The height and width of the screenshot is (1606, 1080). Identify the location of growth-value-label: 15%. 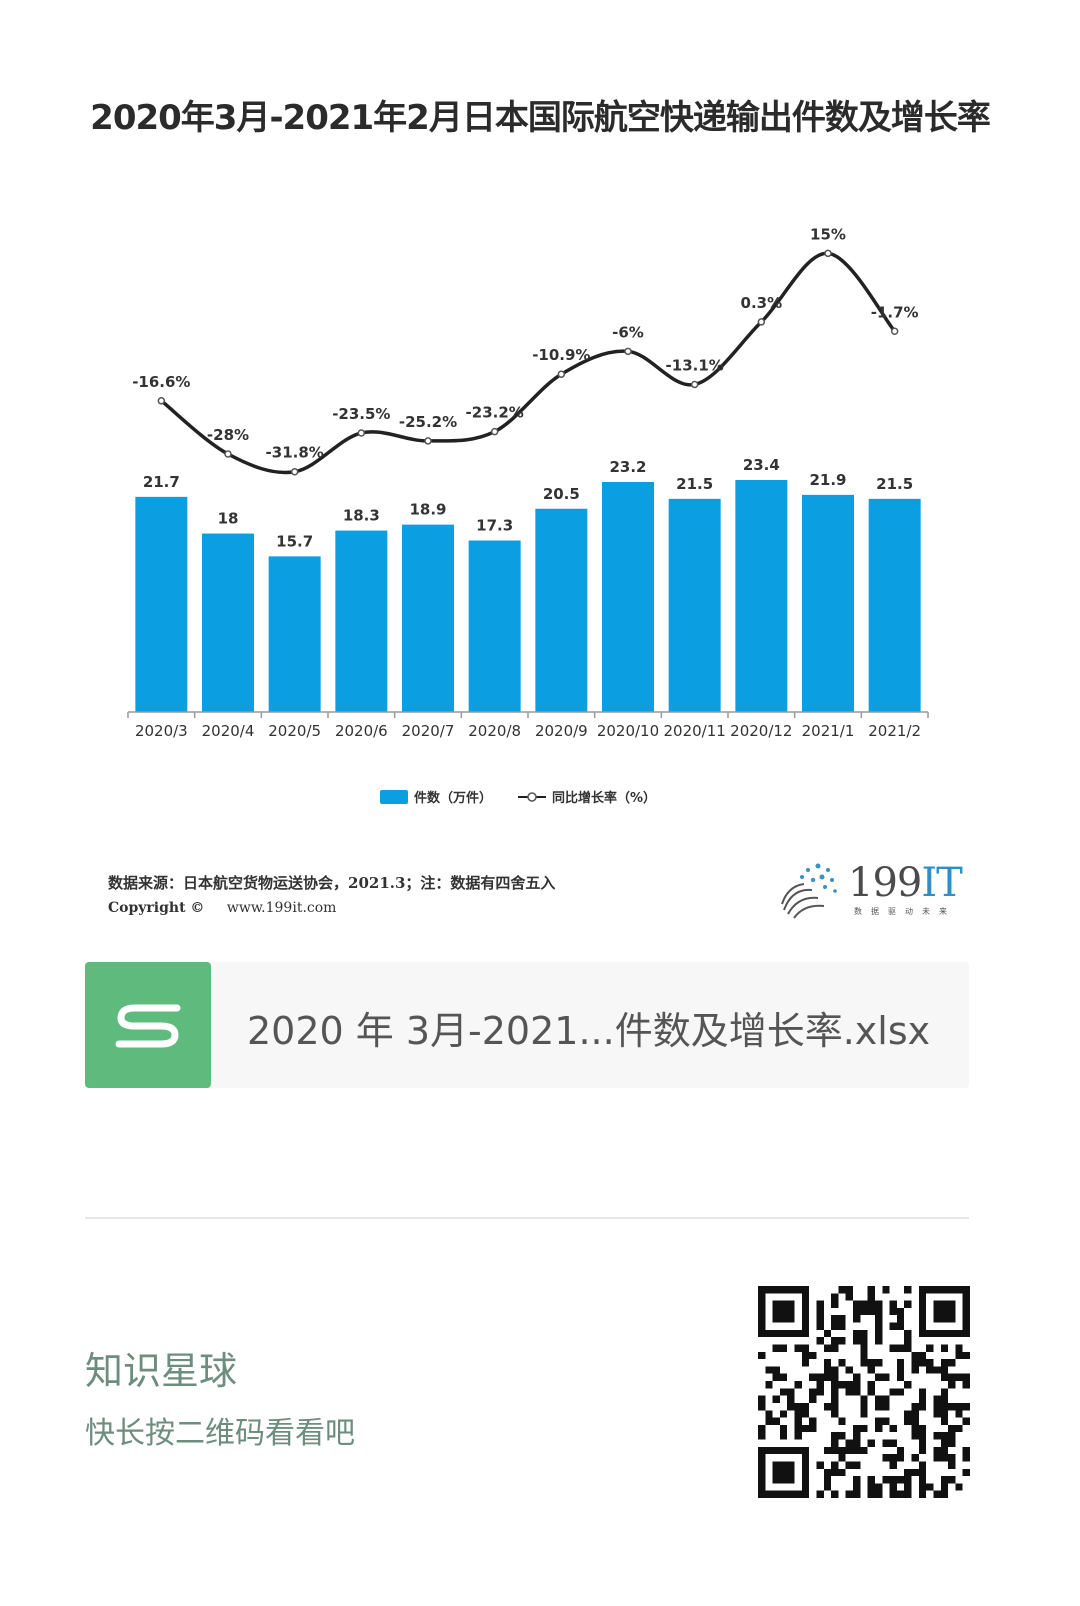
(828, 234).